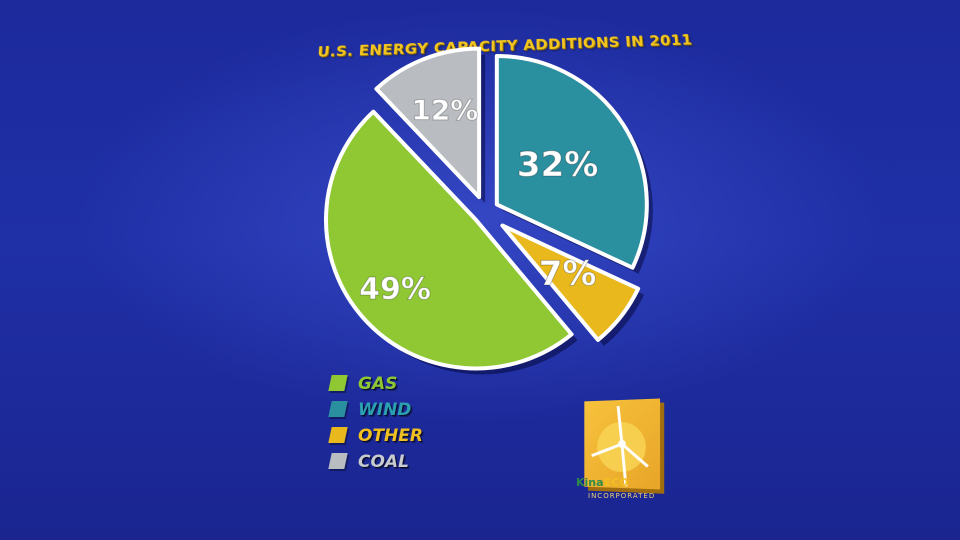 The image size is (960, 540). I want to click on data-label-coal: 12%, so click(444, 110).